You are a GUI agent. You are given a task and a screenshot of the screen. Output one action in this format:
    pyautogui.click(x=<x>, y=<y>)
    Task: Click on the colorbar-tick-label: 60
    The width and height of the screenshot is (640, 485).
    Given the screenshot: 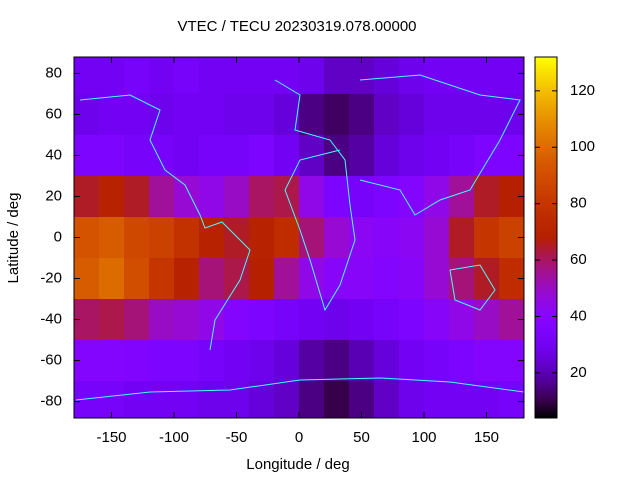 What is the action you would take?
    pyautogui.click(x=578, y=259)
    